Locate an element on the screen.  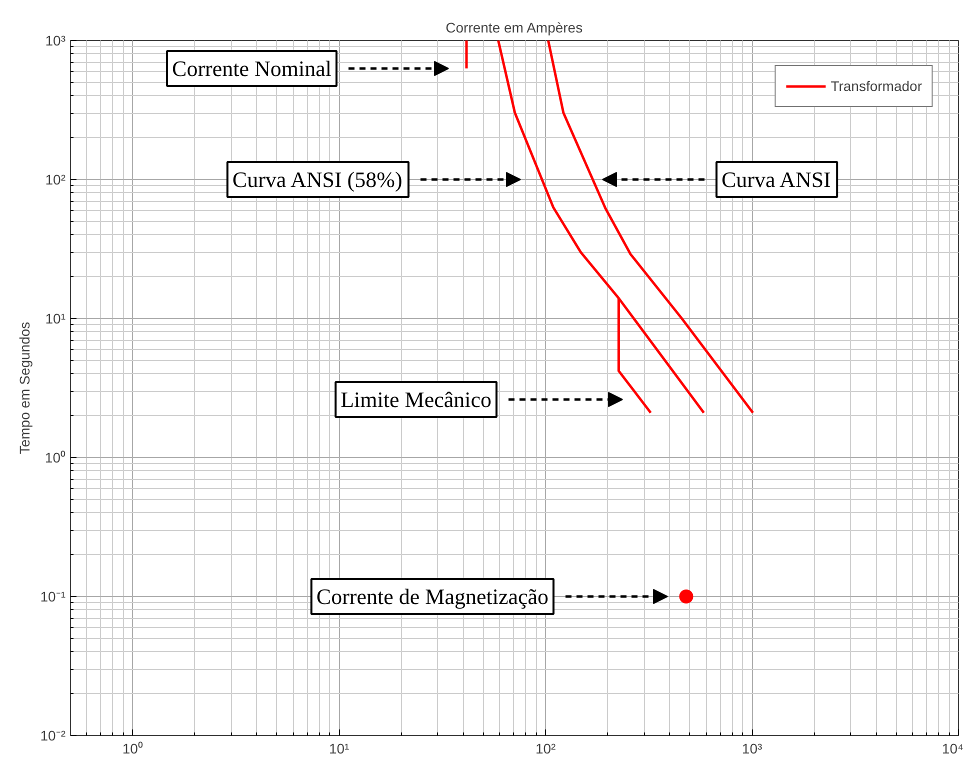
y-tick-label: 10¹ is located at coordinates (55, 318).